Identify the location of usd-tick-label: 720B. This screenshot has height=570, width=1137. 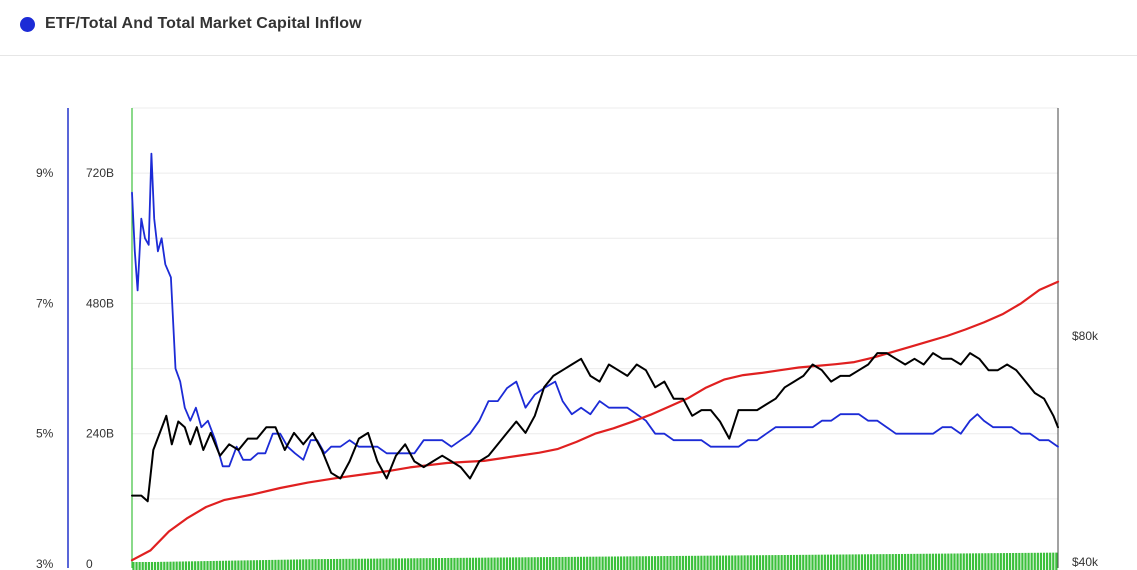
(100, 173).